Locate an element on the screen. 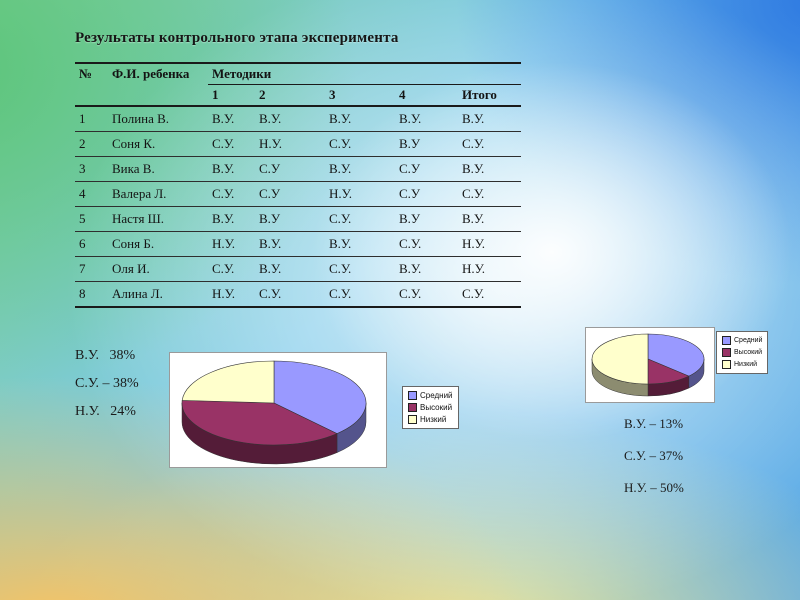 The height and width of the screenshot is (600, 800). left-pie-chart-box is located at coordinates (278, 410).